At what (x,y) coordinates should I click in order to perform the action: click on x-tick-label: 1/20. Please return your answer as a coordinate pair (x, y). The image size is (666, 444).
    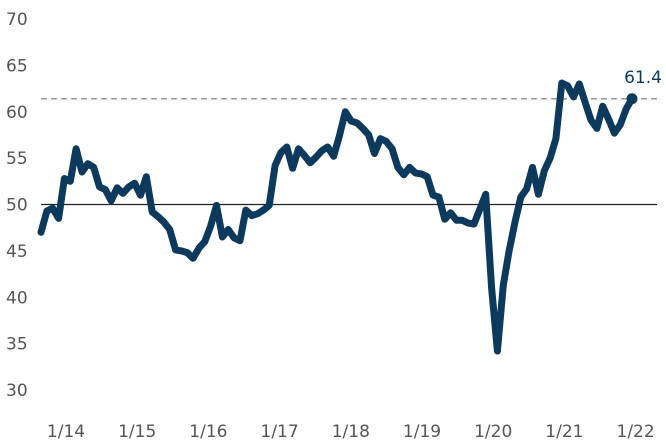
    Looking at the image, I should click on (493, 432).